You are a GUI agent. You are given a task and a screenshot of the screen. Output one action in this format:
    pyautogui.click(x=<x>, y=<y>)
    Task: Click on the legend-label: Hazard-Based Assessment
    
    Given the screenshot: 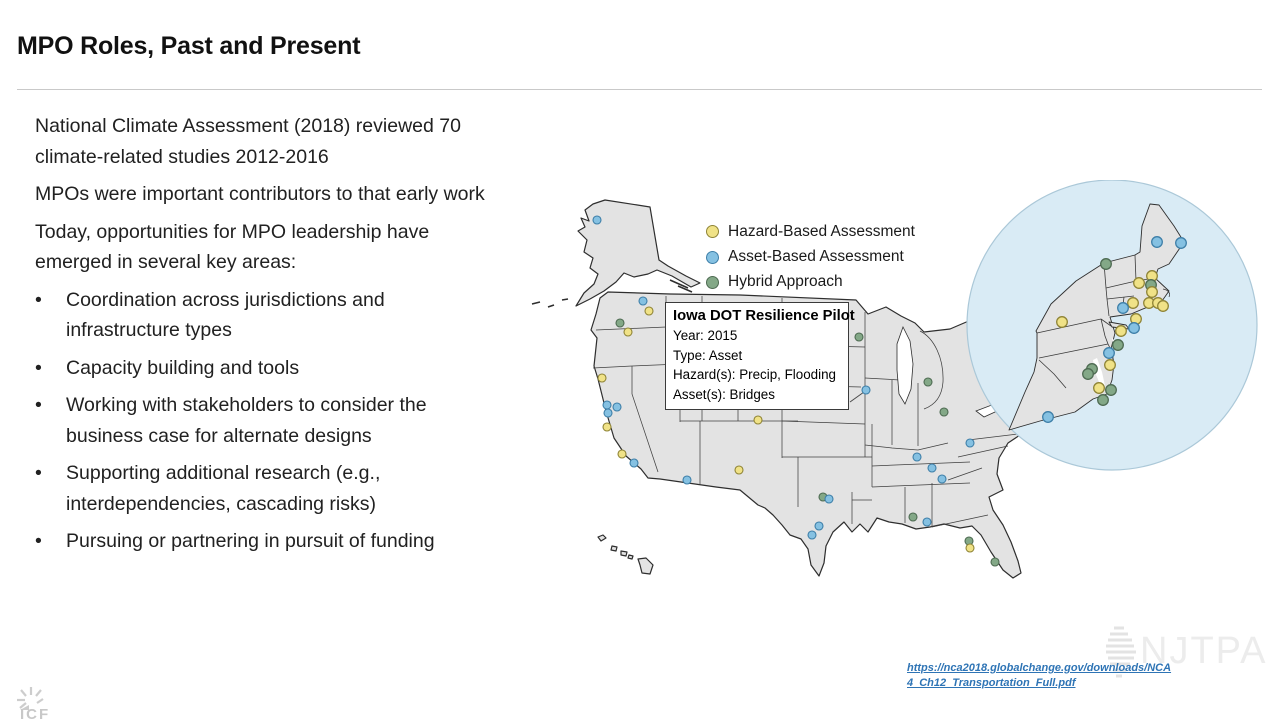 What is the action you would take?
    pyautogui.click(x=821, y=231)
    